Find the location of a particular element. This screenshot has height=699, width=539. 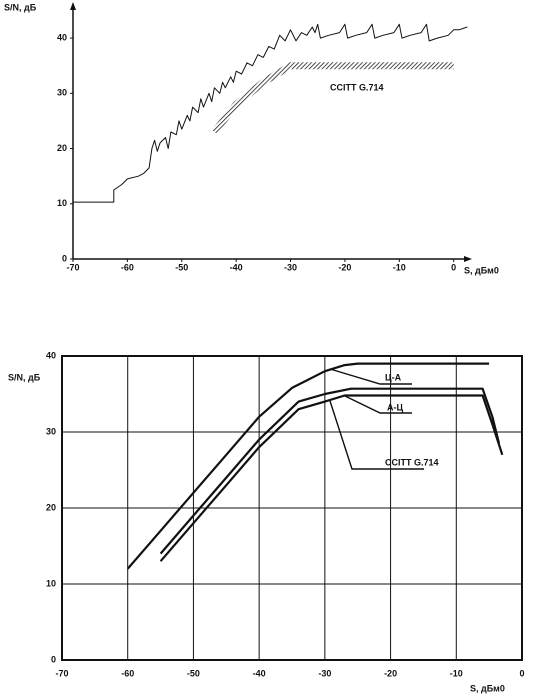

x-arrow is located at coordinates (468, 259).